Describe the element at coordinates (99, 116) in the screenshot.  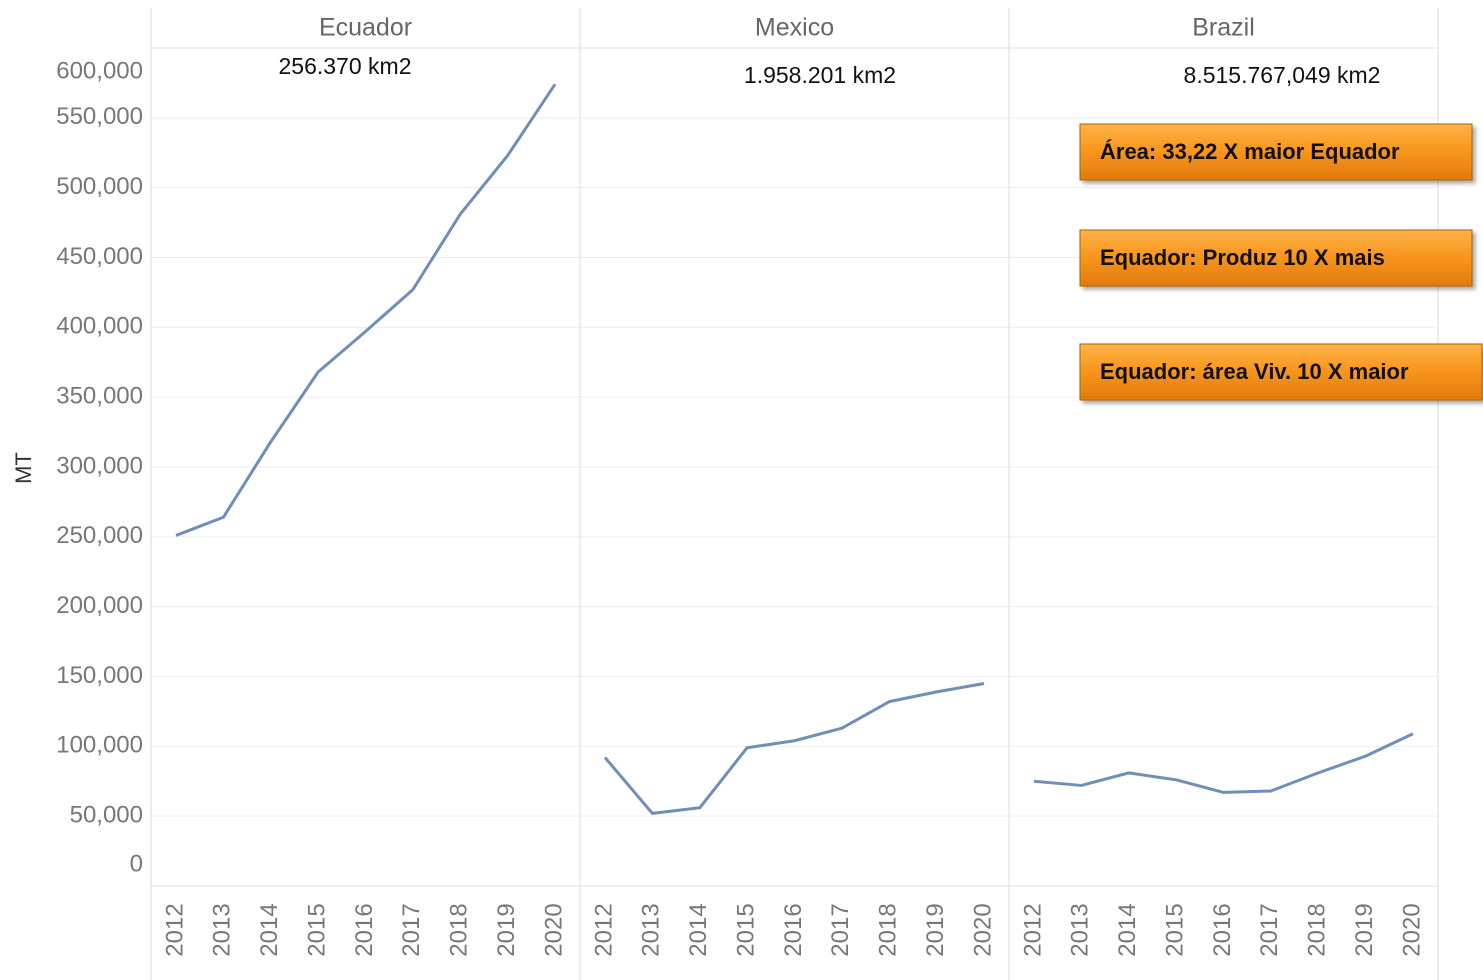
I see `y-tick-label: 550,000` at that location.